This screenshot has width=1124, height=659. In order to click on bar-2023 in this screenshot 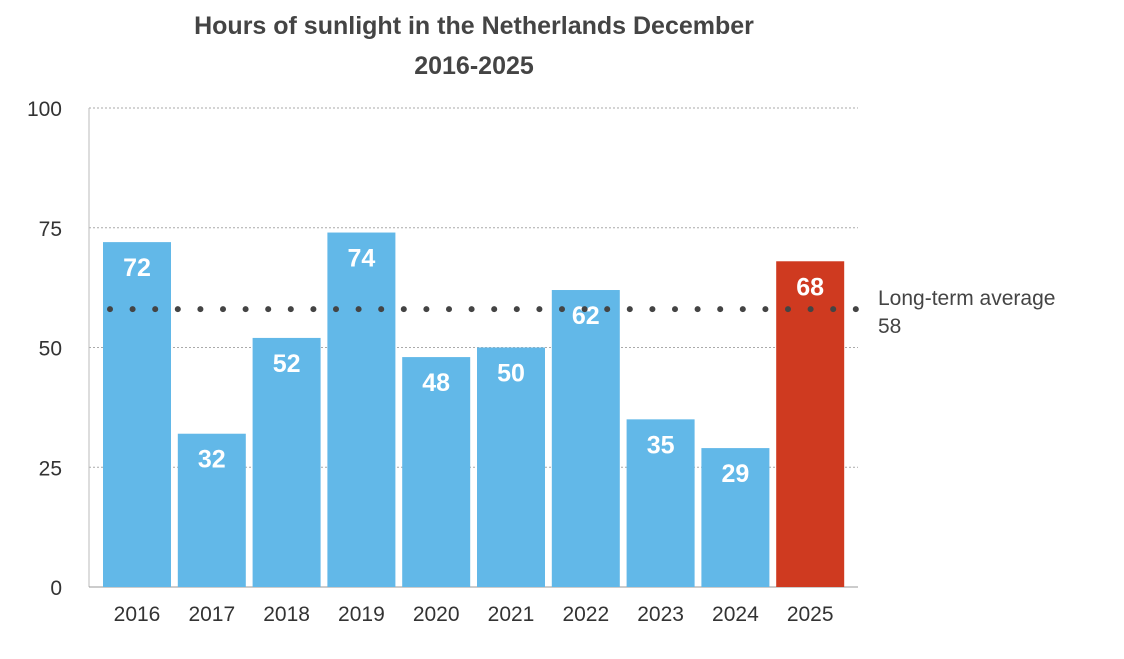, I will do `click(660, 503)`.